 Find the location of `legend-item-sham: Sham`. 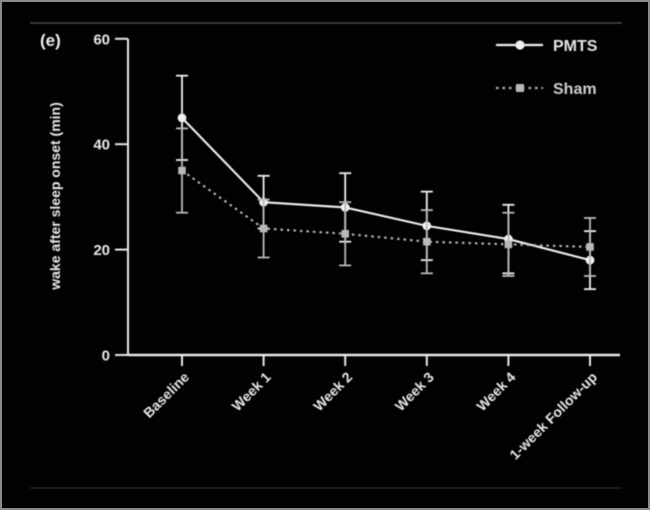

legend-item-sham: Sham is located at coordinates (546, 89).